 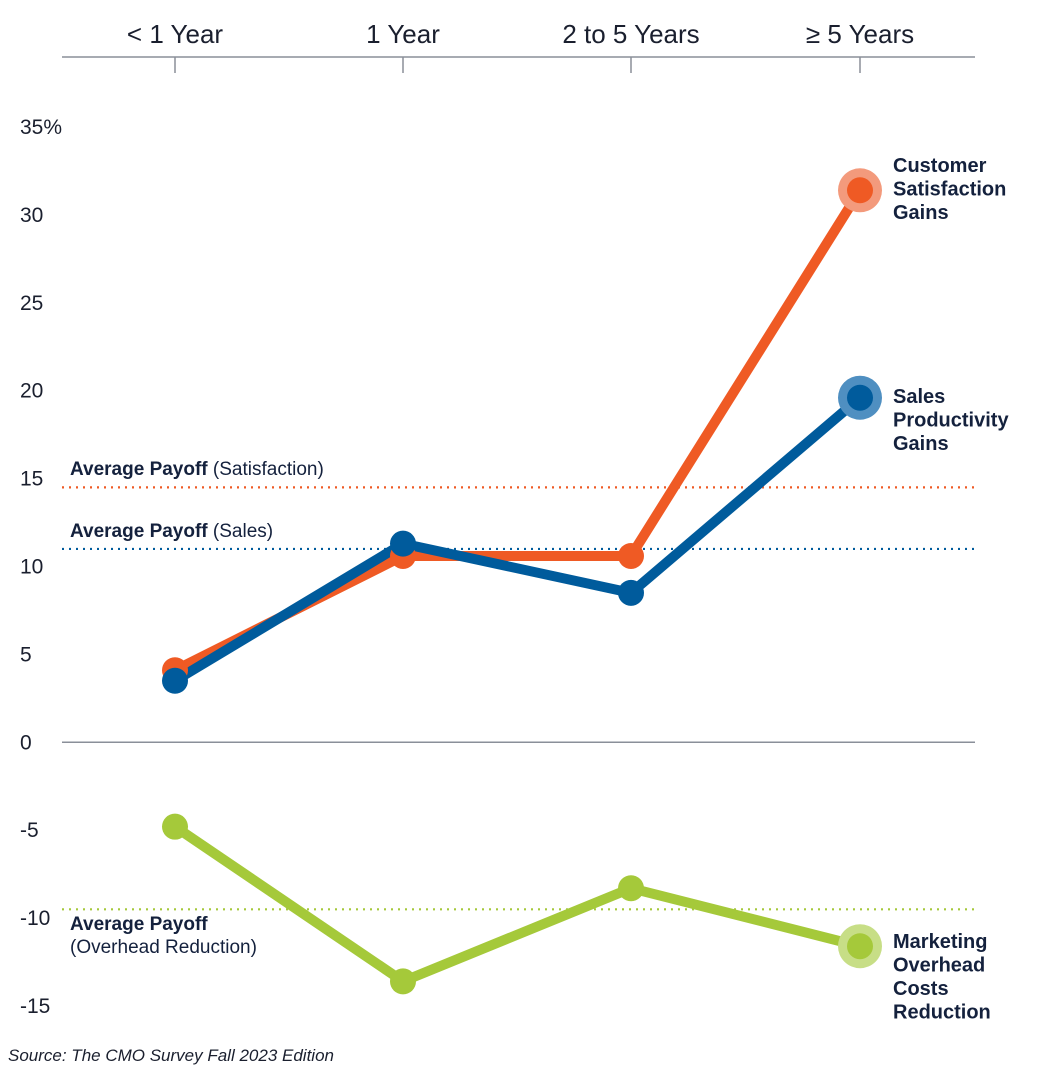 I want to click on y-tick-label: -10, so click(x=35, y=918).